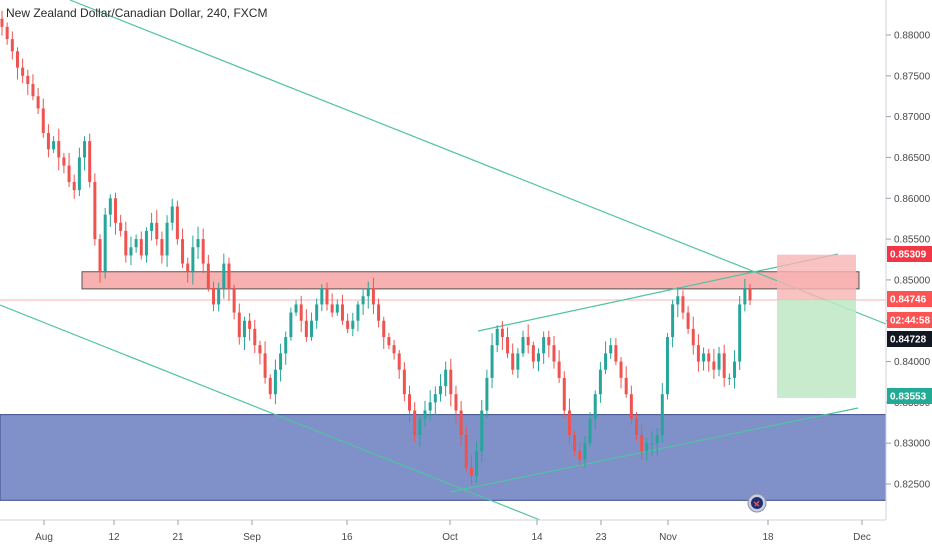 The height and width of the screenshot is (550, 932). What do you see at coordinates (908, 255) in the screenshot?
I see `price-badge-label: 0.85309` at bounding box center [908, 255].